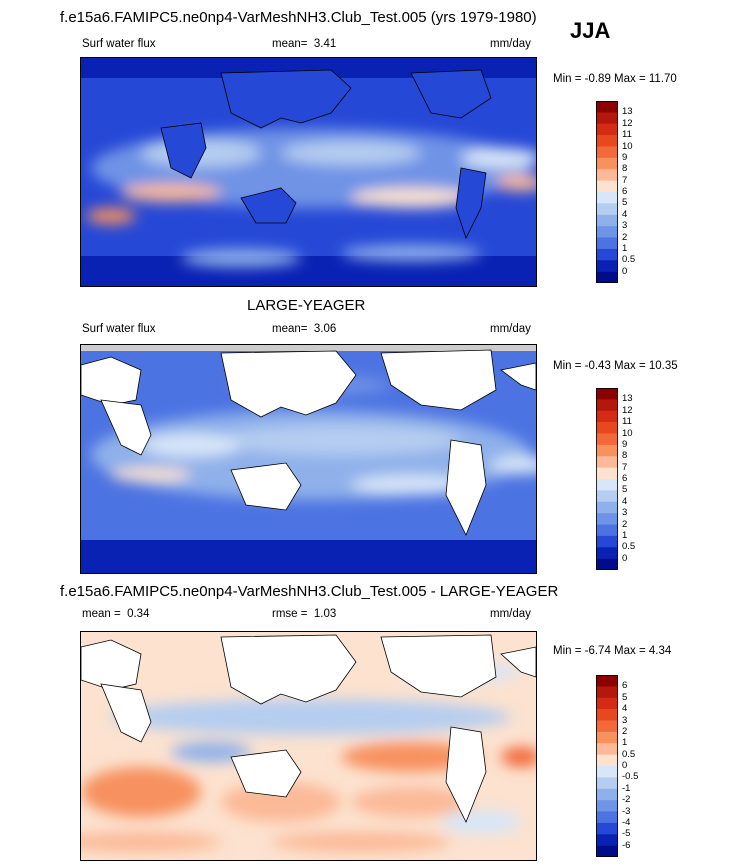 The image size is (733, 864). Describe the element at coordinates (630, 777) in the screenshot. I see `colorbar-tick-label: -0.5` at that location.